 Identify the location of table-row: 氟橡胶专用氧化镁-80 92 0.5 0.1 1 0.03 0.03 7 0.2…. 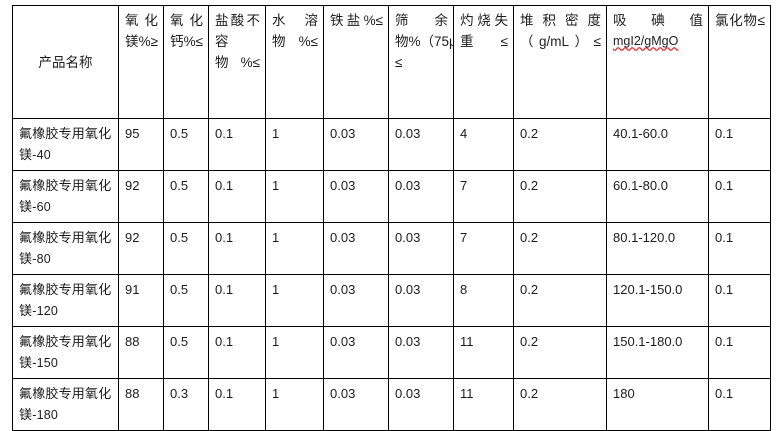
(391, 248).